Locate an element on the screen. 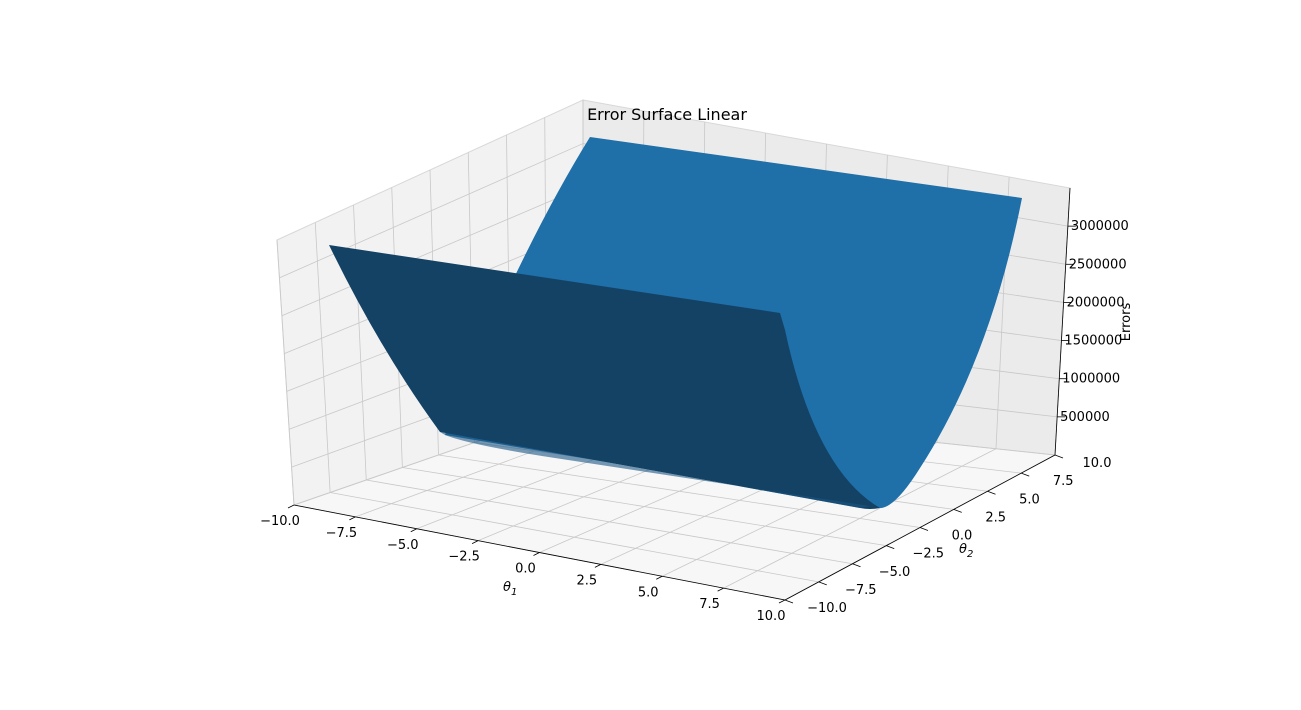 Image resolution: width=1301 pixels, height=710 pixels. y-axis-label-main: θ is located at coordinates (963, 549).